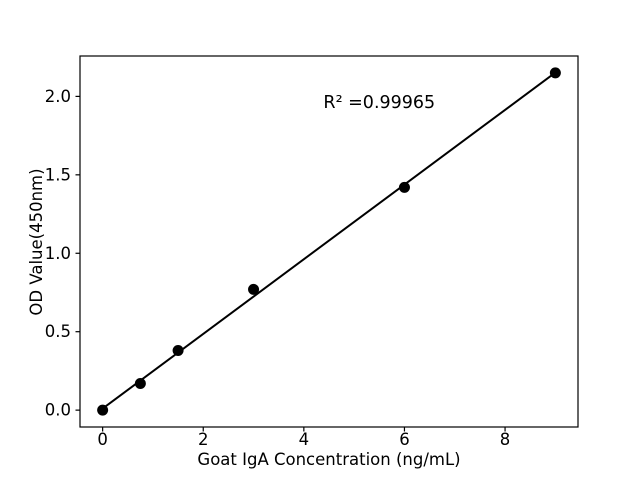 The width and height of the screenshot is (640, 480). Describe the element at coordinates (102, 439) in the screenshot. I see `x-tick-label: 0` at that location.